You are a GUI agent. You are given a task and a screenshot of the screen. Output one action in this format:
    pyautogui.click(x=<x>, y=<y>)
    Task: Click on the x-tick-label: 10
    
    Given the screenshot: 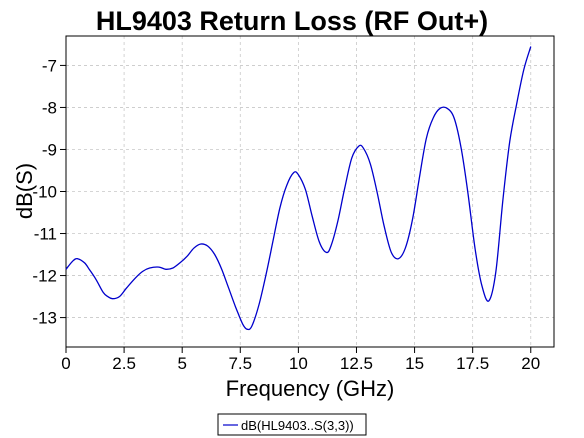 What is the action you would take?
    pyautogui.click(x=298, y=363)
    